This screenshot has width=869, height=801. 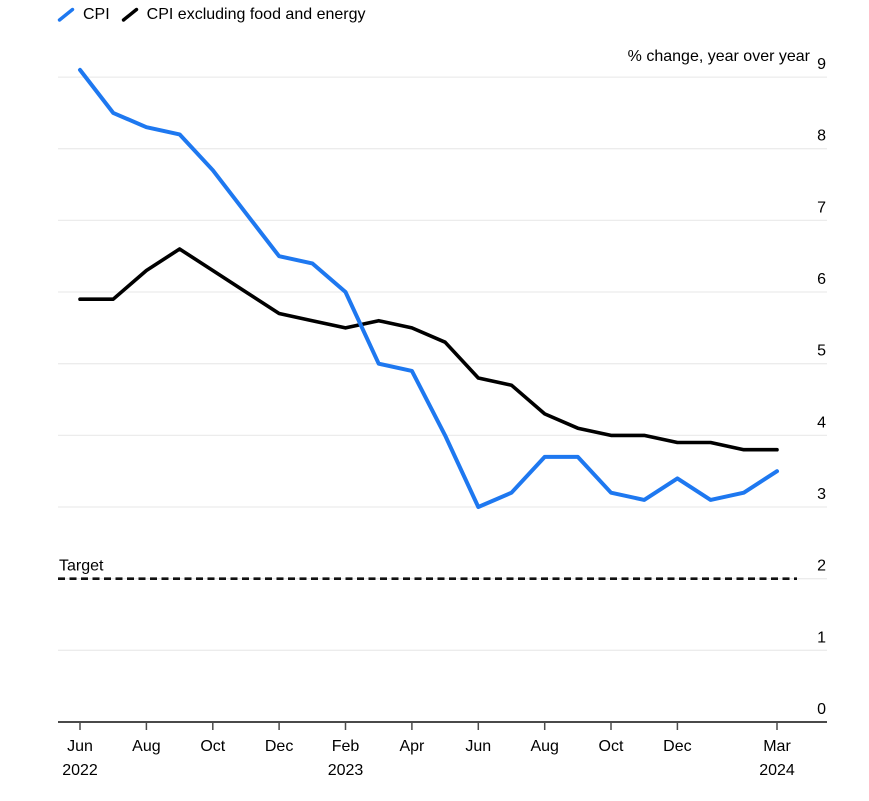 What do you see at coordinates (821, 422) in the screenshot?
I see `y-axis-label-4: 4` at bounding box center [821, 422].